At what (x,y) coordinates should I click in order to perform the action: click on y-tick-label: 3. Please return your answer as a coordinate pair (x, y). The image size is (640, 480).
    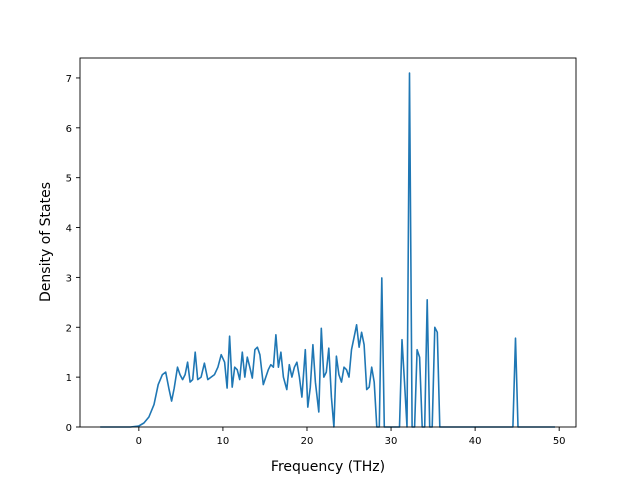
    Looking at the image, I should click on (69, 278).